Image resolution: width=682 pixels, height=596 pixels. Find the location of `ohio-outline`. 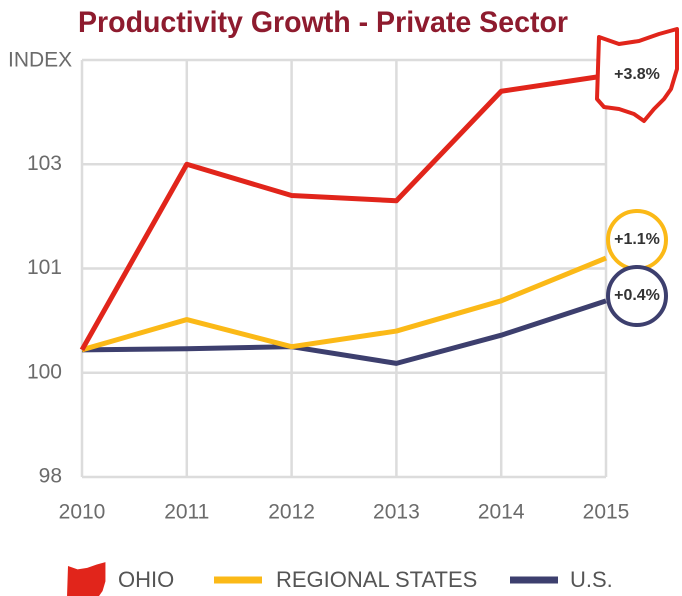

ohio-outline is located at coordinates (637, 75).